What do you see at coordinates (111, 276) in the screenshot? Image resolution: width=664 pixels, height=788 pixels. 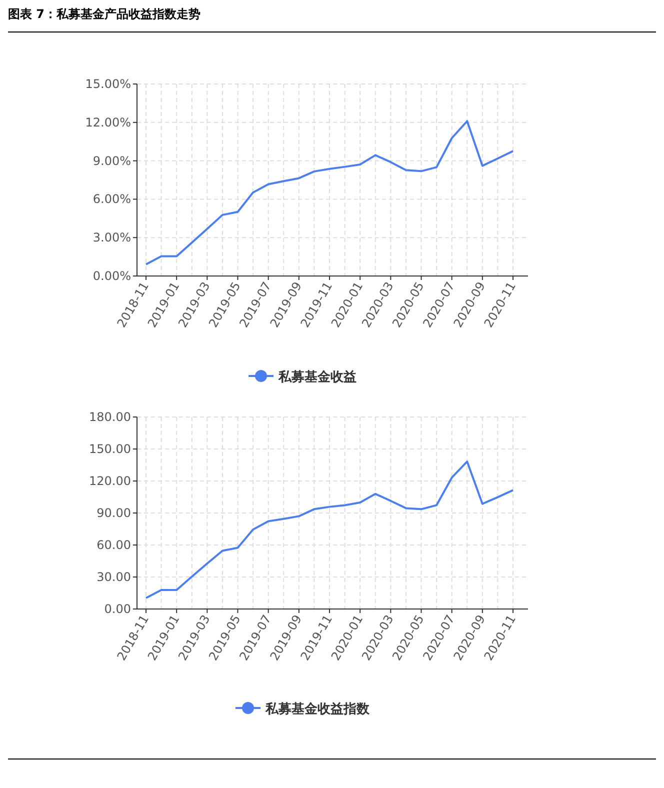 I see `y-tick-label: 0.00%` at bounding box center [111, 276].